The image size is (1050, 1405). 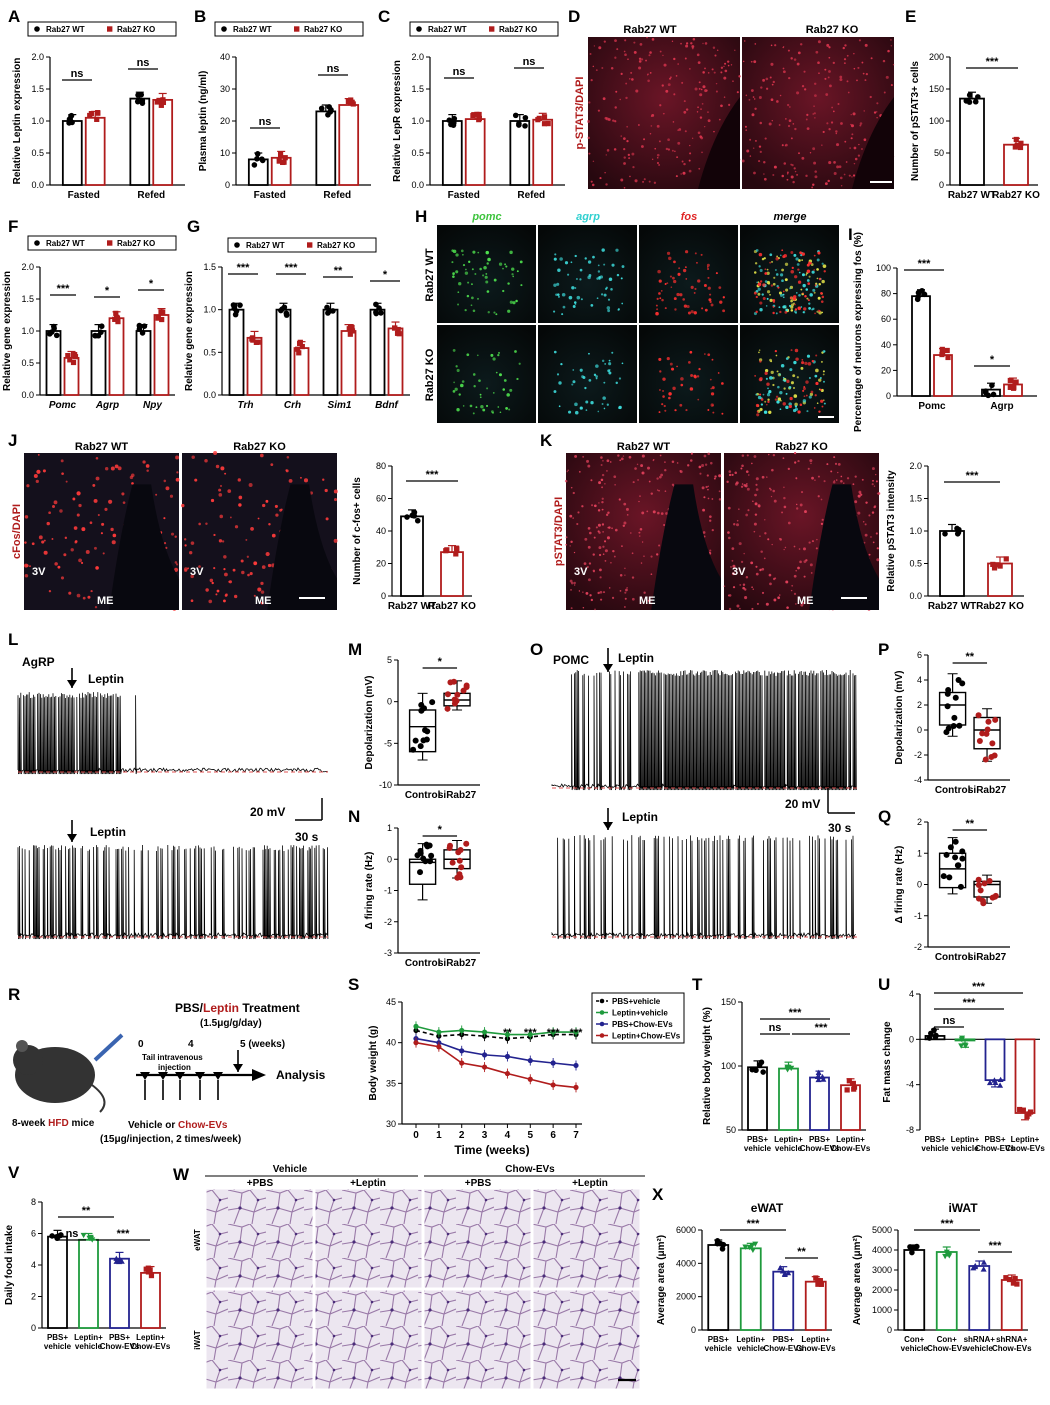 What do you see at coordinates (416, 1135) in the screenshot?
I see `x-tick-label: 0` at bounding box center [416, 1135].